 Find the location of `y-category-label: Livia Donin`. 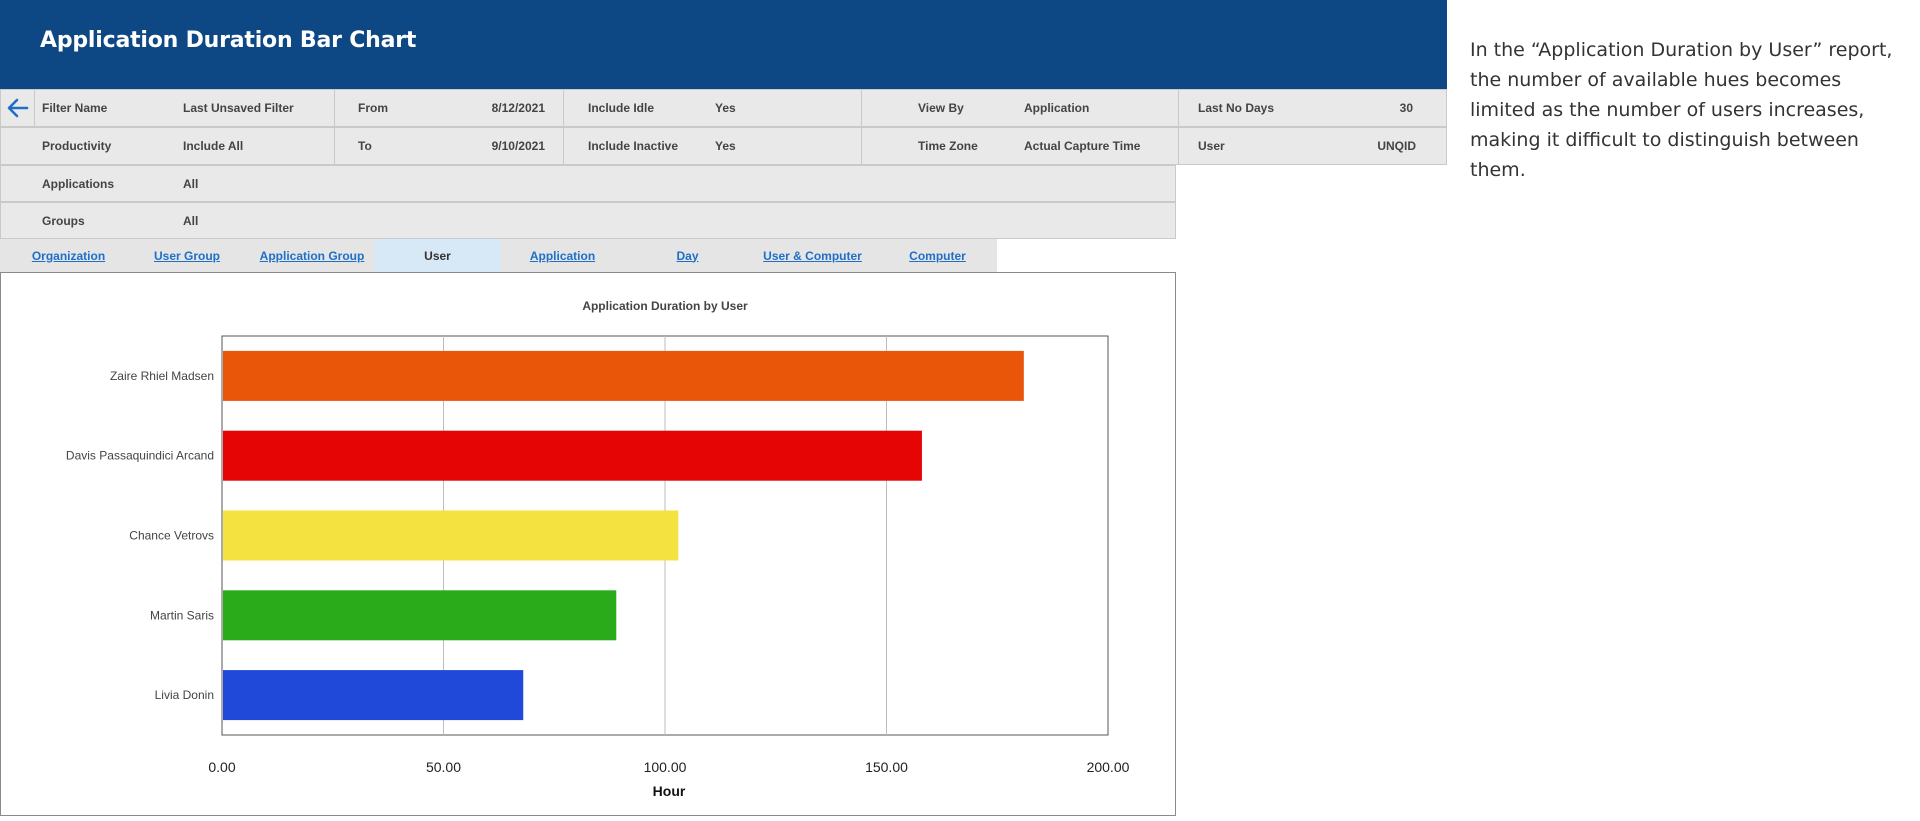

y-category-label: Livia Donin is located at coordinates (184, 695).